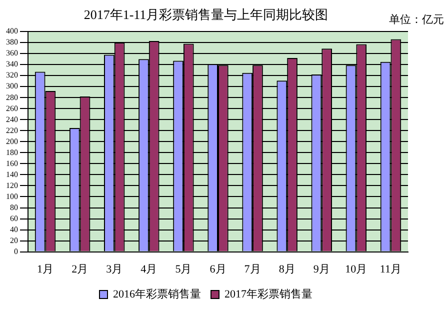  I want to click on x-tick-label: 7月, so click(252, 269).